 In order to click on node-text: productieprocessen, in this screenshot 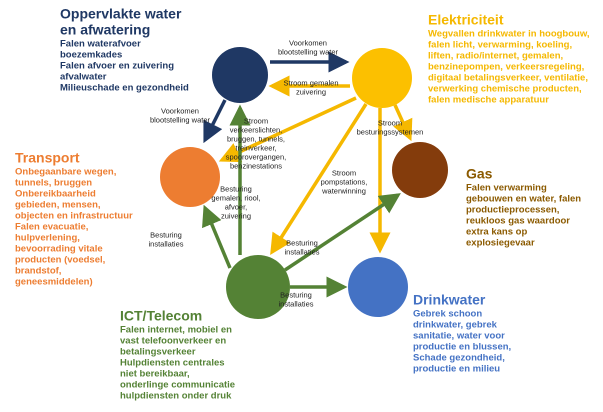, I will do `click(512, 209)`.